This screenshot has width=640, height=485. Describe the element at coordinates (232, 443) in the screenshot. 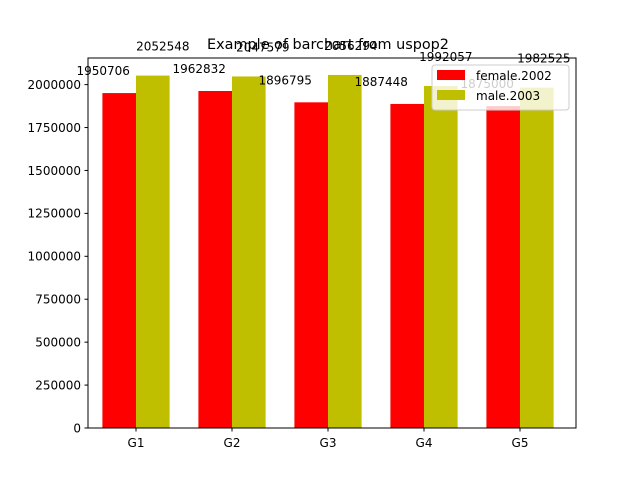

I see `x-tick-label: G2` at that location.